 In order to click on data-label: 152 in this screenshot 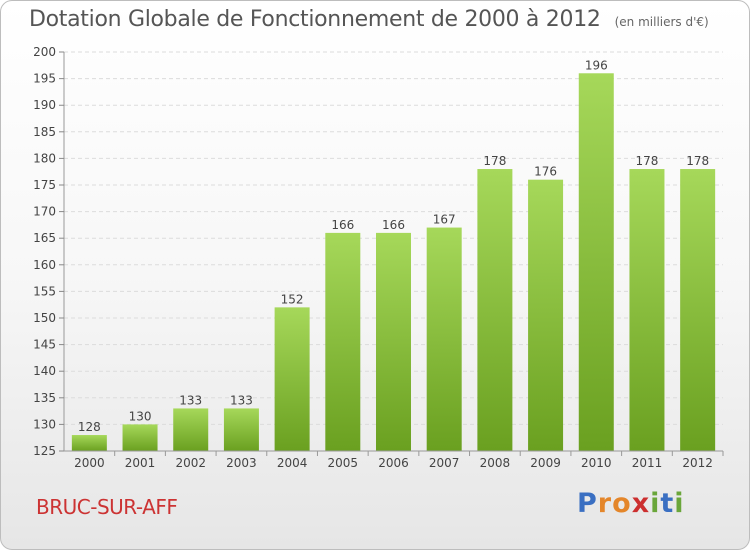, I will do `click(292, 299)`.